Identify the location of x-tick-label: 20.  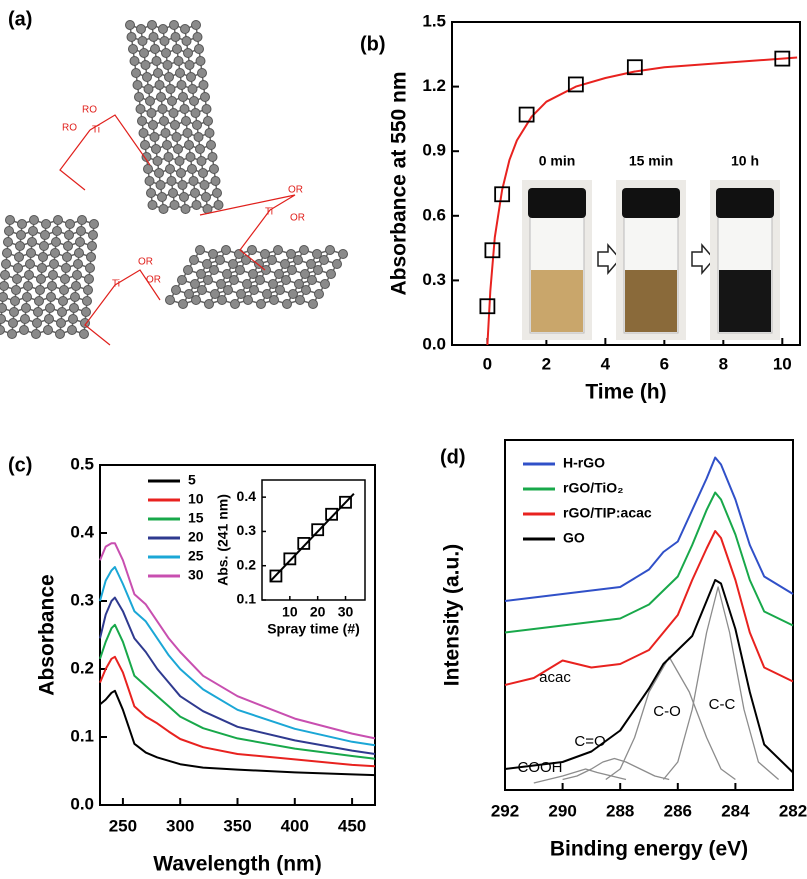
(318, 612).